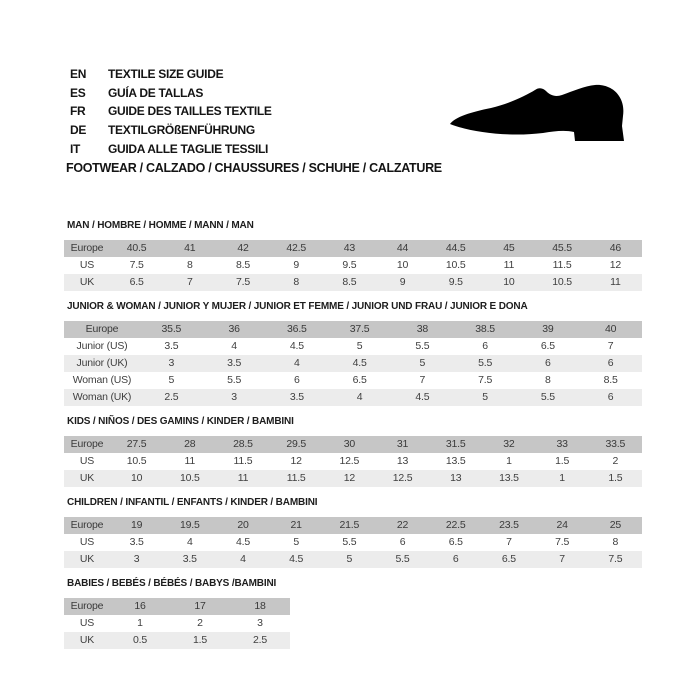 The image size is (700, 700). I want to click on size-row: Europe 40.5 41 42 42.5 43 44 44.5 45 45.5 46, so click(353, 248).